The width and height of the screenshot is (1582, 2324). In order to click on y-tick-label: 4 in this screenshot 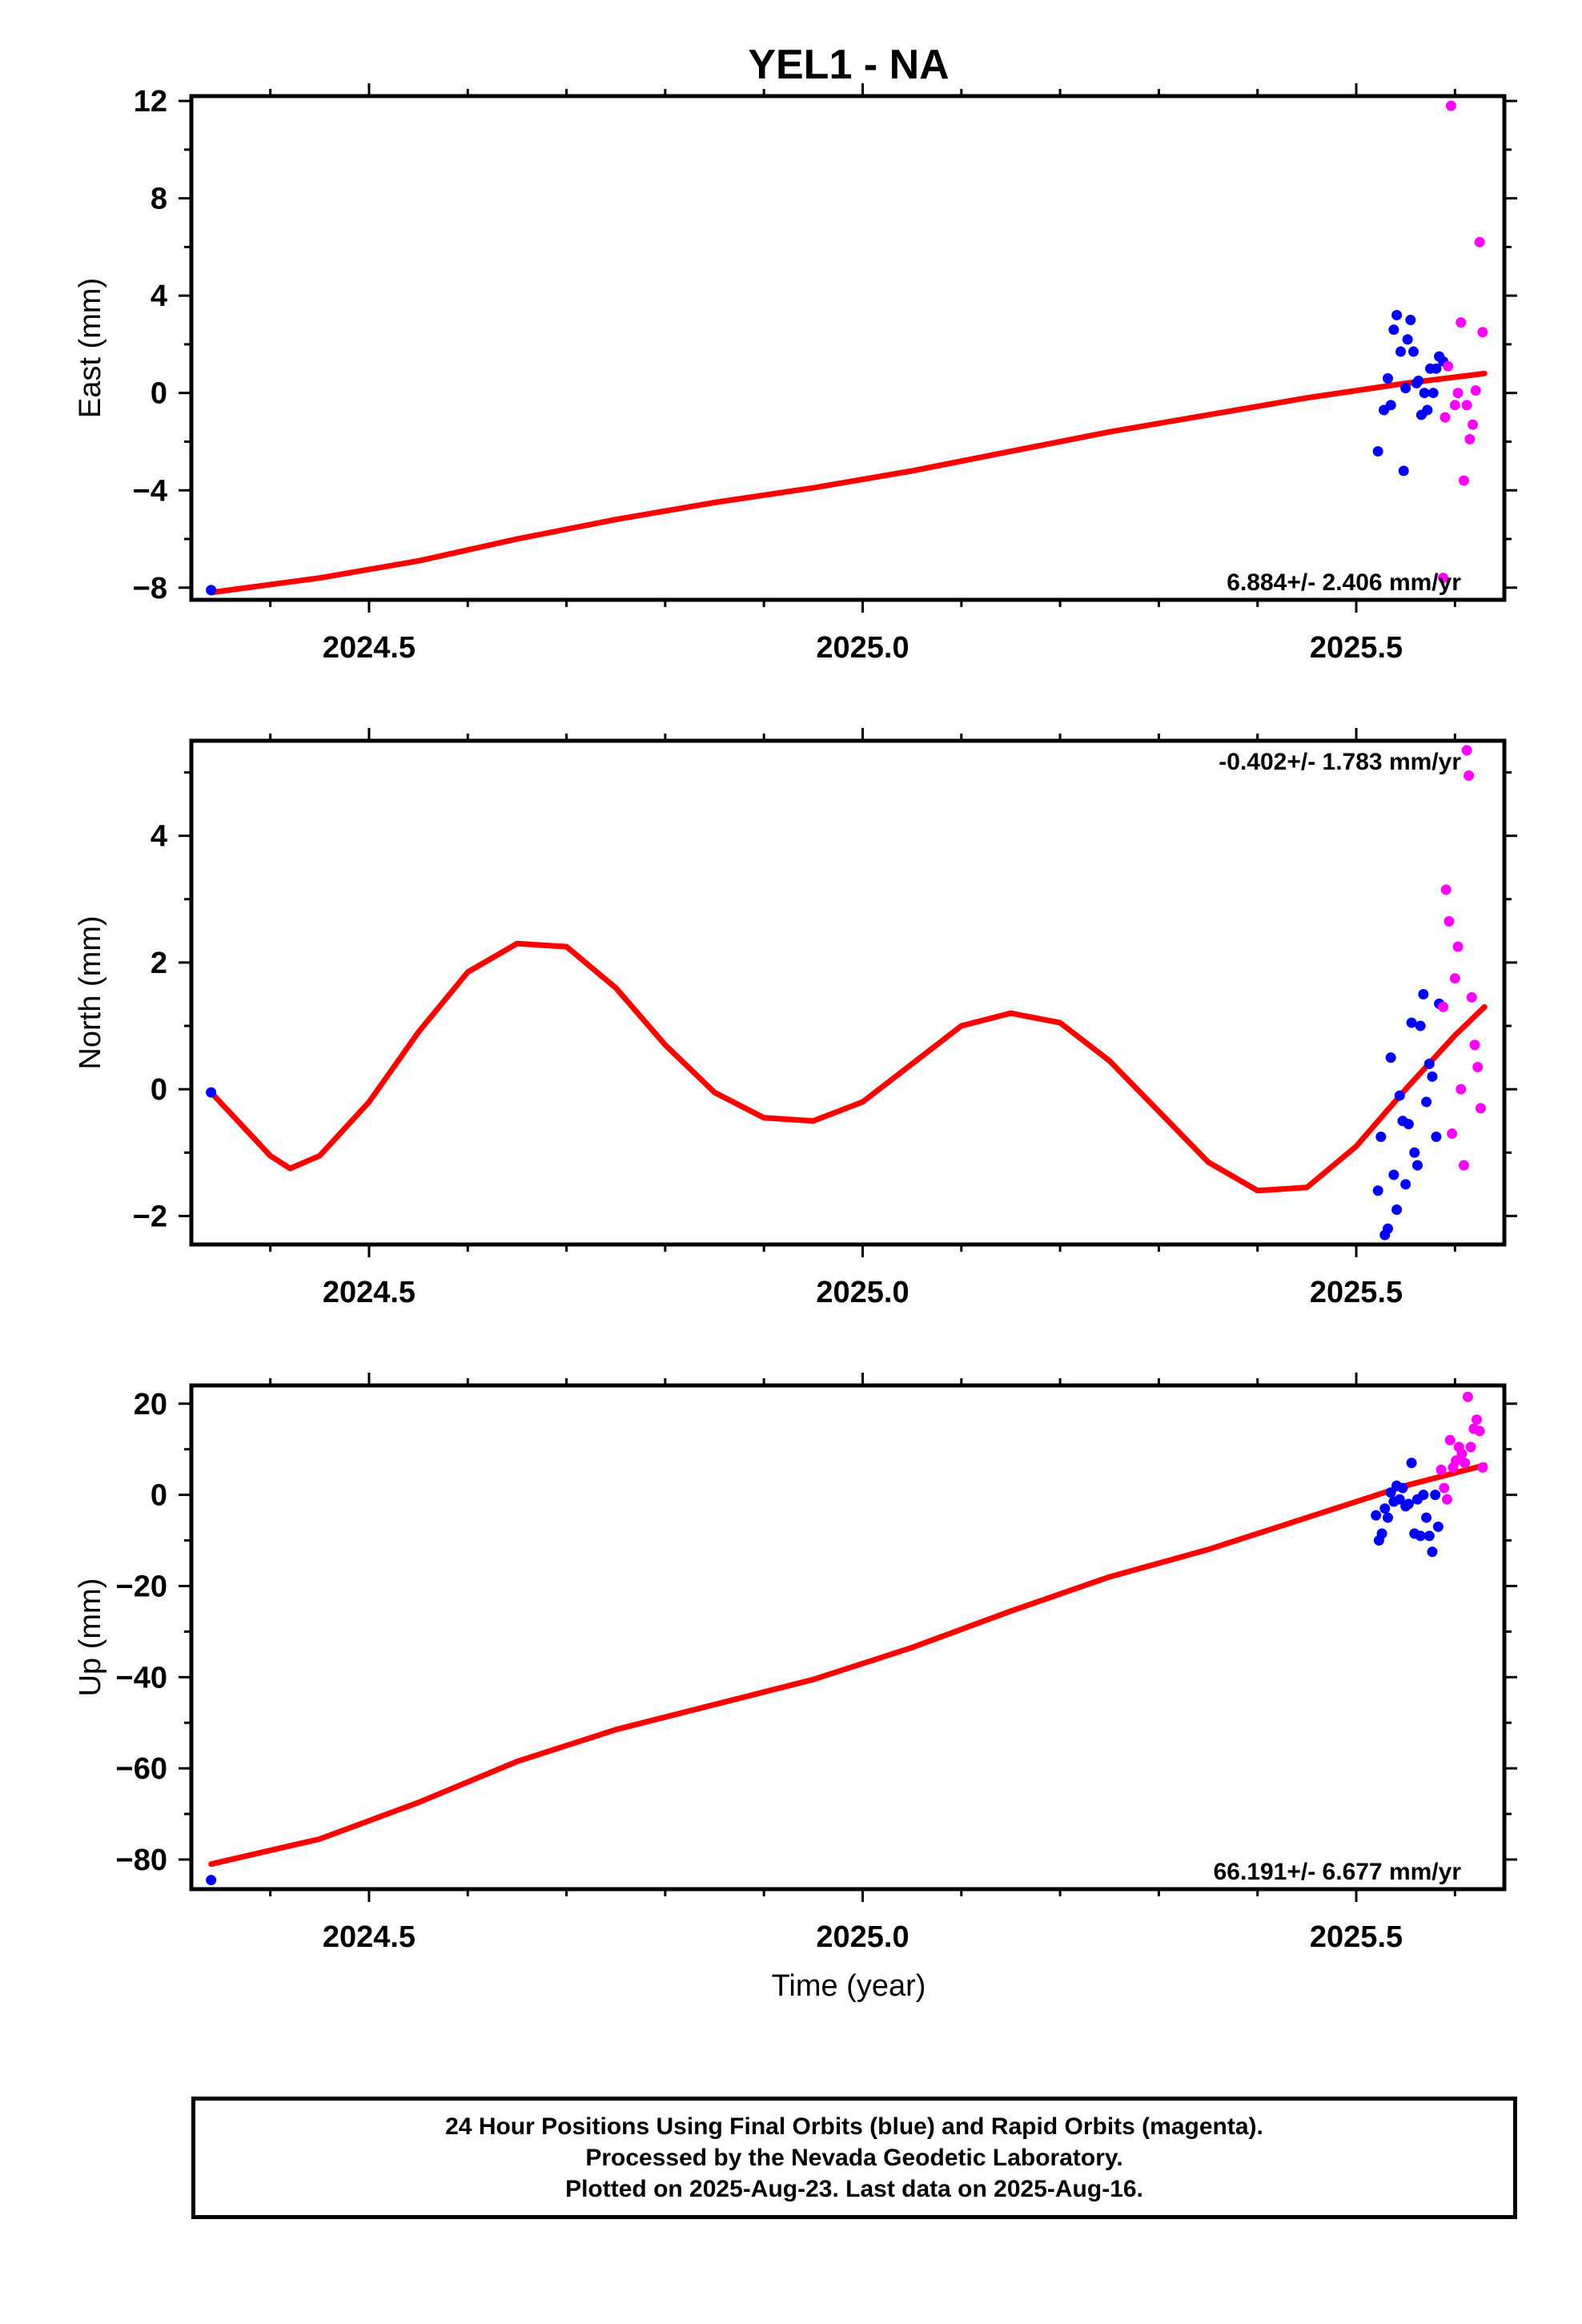, I will do `click(159, 837)`.